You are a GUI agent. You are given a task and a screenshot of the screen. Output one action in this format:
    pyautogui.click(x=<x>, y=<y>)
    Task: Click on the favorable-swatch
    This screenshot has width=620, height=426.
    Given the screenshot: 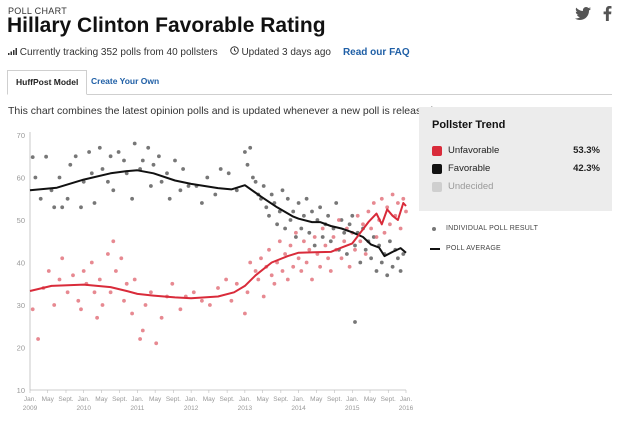 What is the action you would take?
    pyautogui.click(x=437, y=169)
    